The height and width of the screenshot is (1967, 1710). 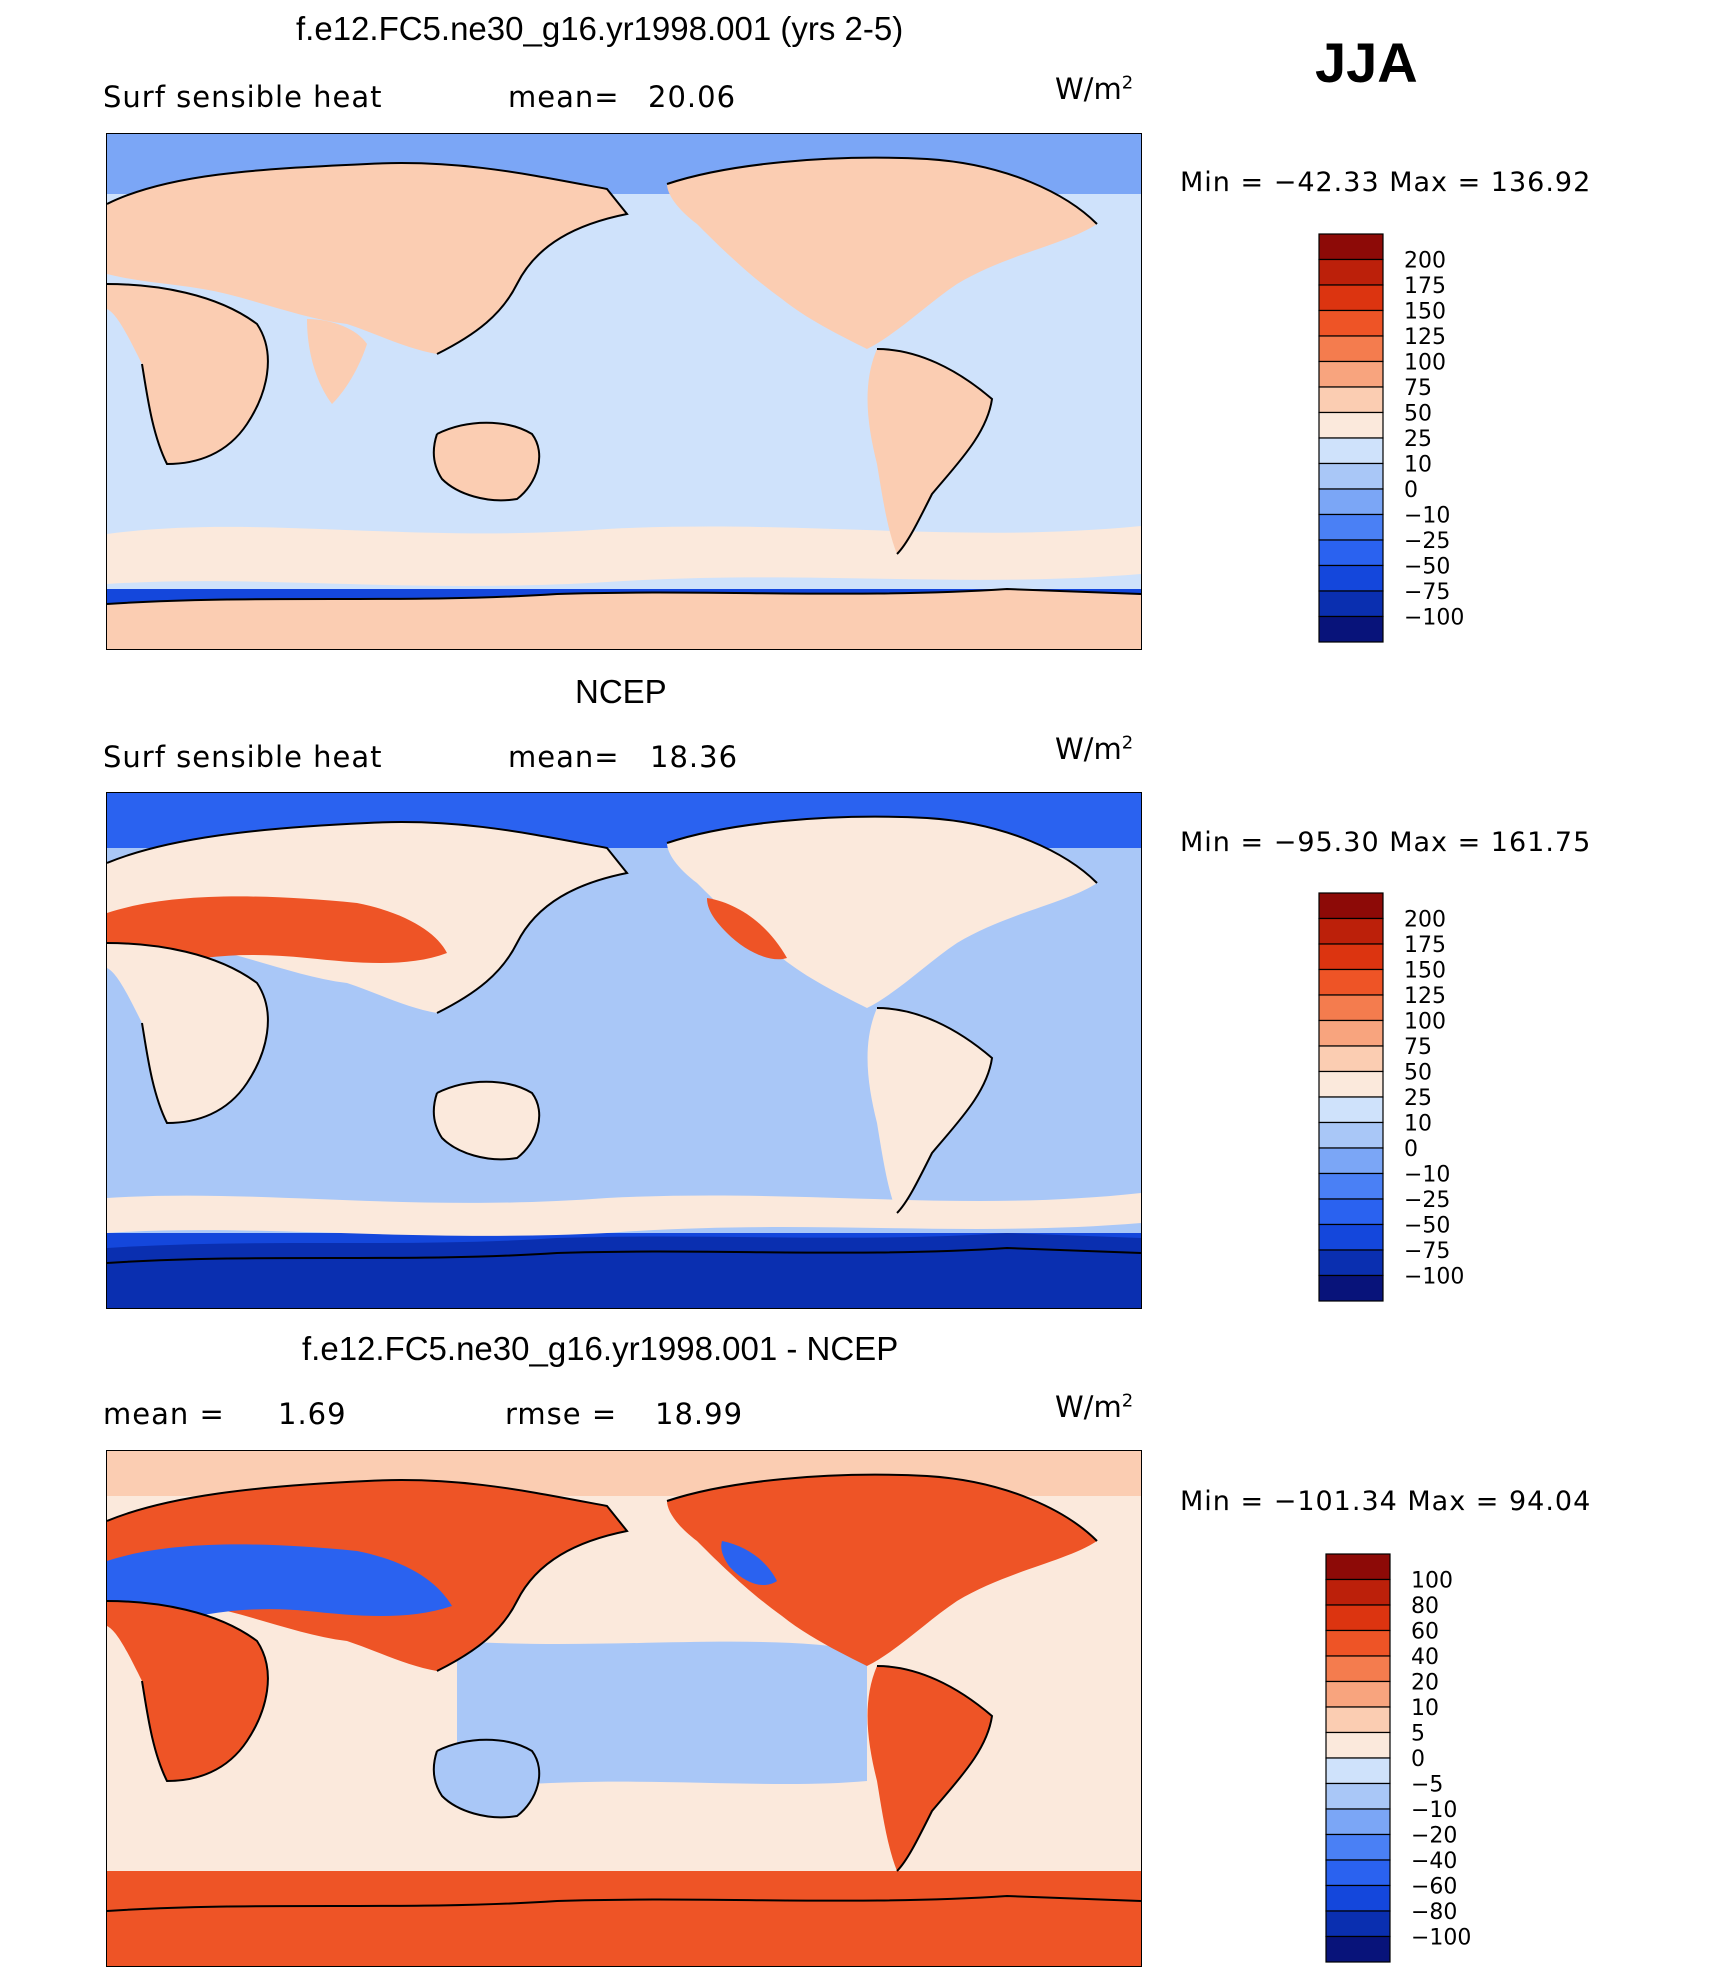 What do you see at coordinates (882, 1570) in the screenshot?
I see `panel3-north-america` at bounding box center [882, 1570].